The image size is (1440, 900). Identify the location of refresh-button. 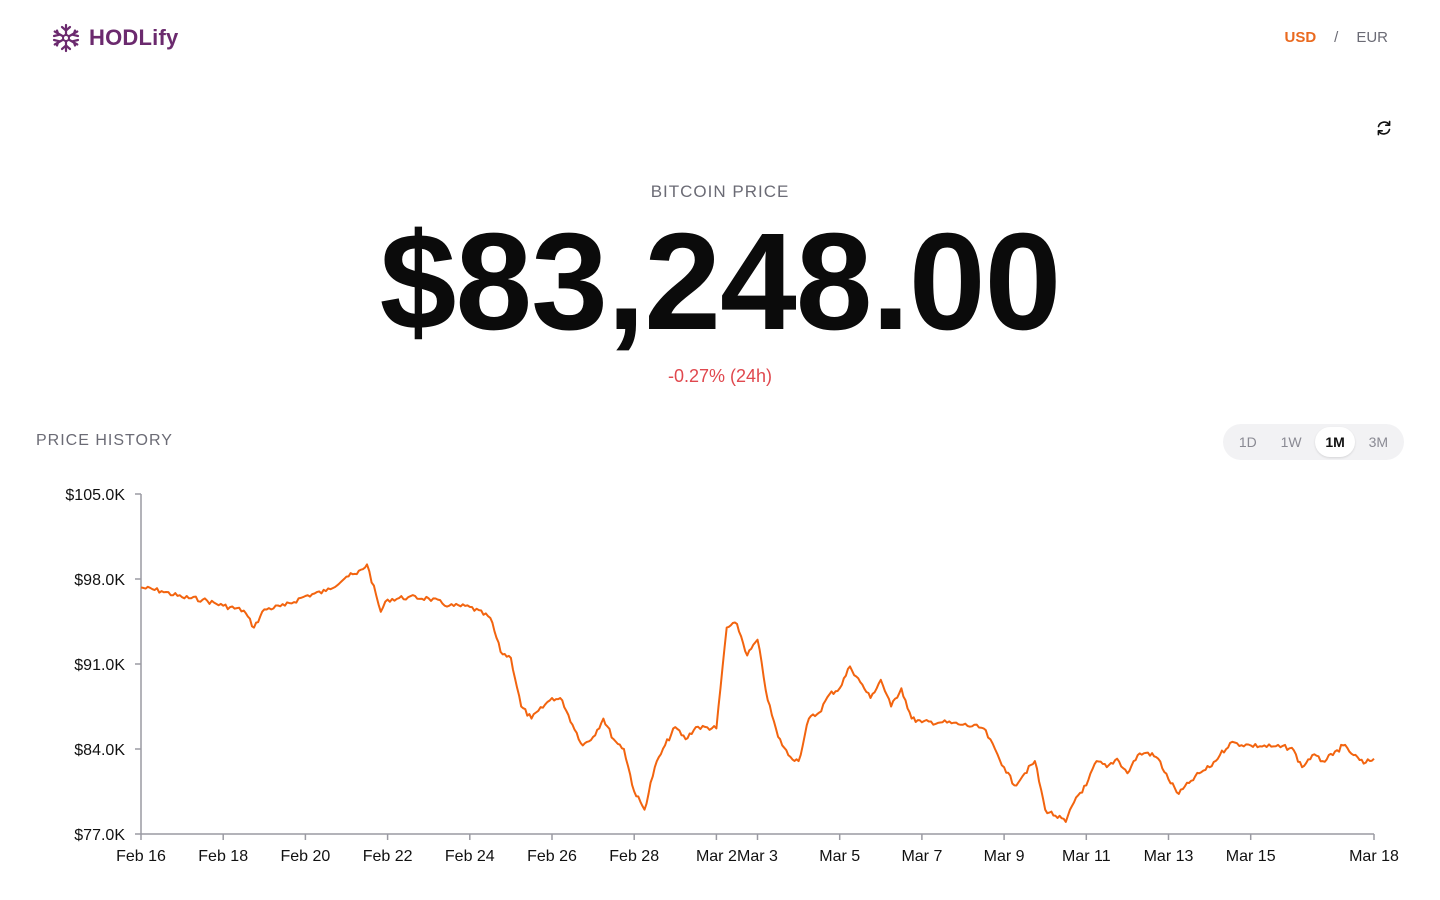
(1384, 128).